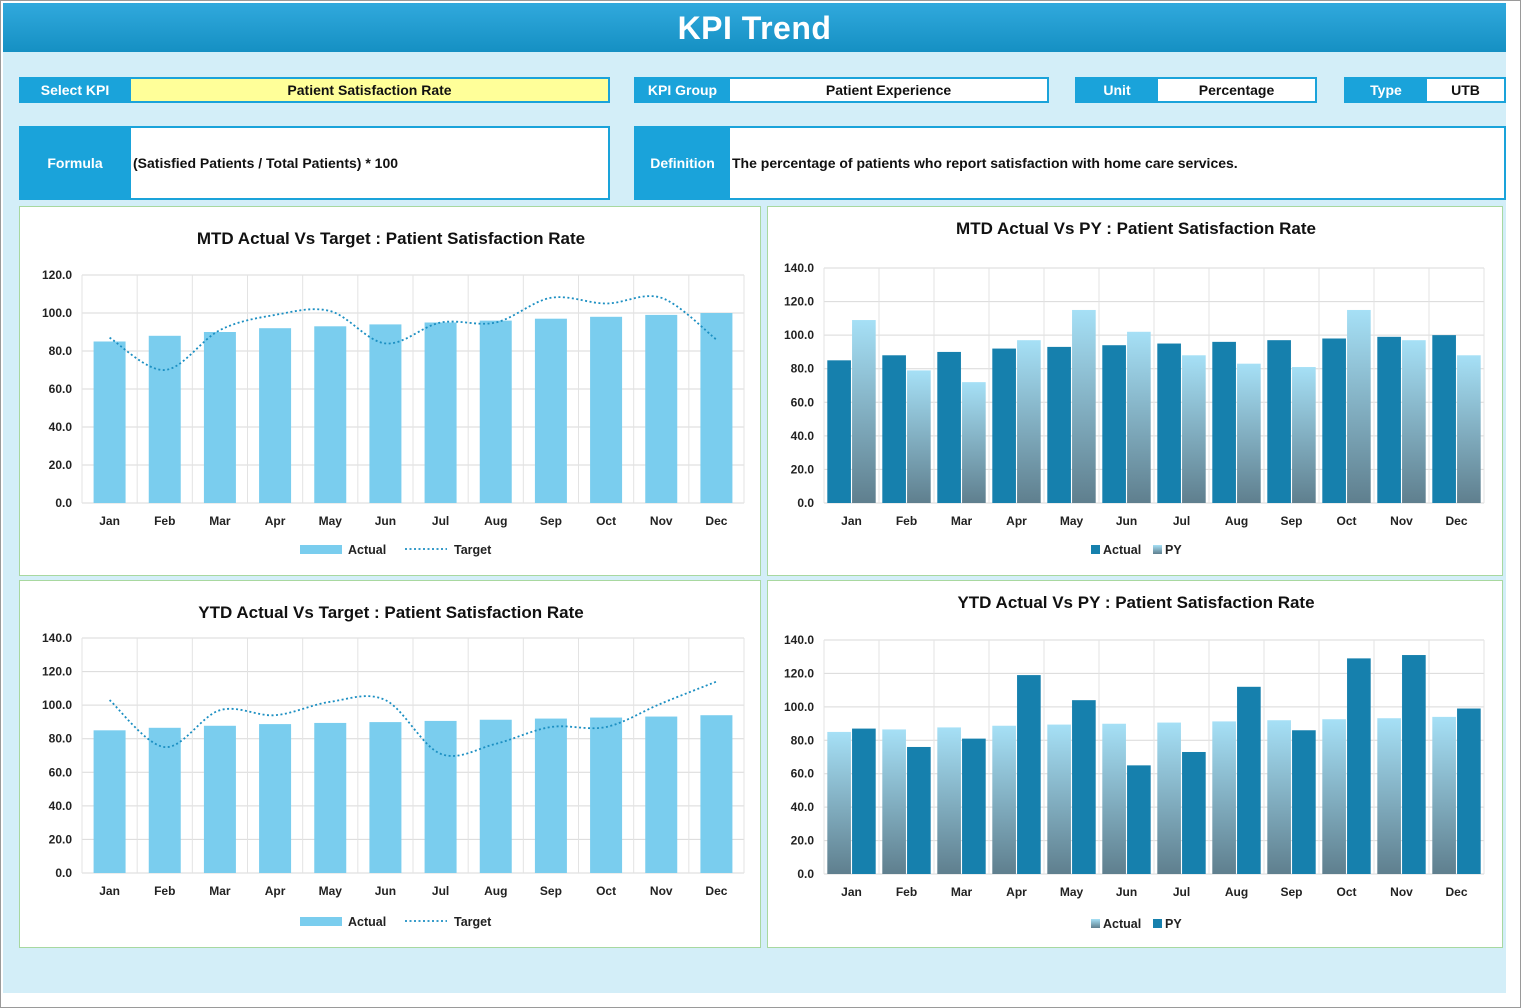 The image size is (1521, 1008). What do you see at coordinates (1386, 90) in the screenshot?
I see `type-label: Type` at bounding box center [1386, 90].